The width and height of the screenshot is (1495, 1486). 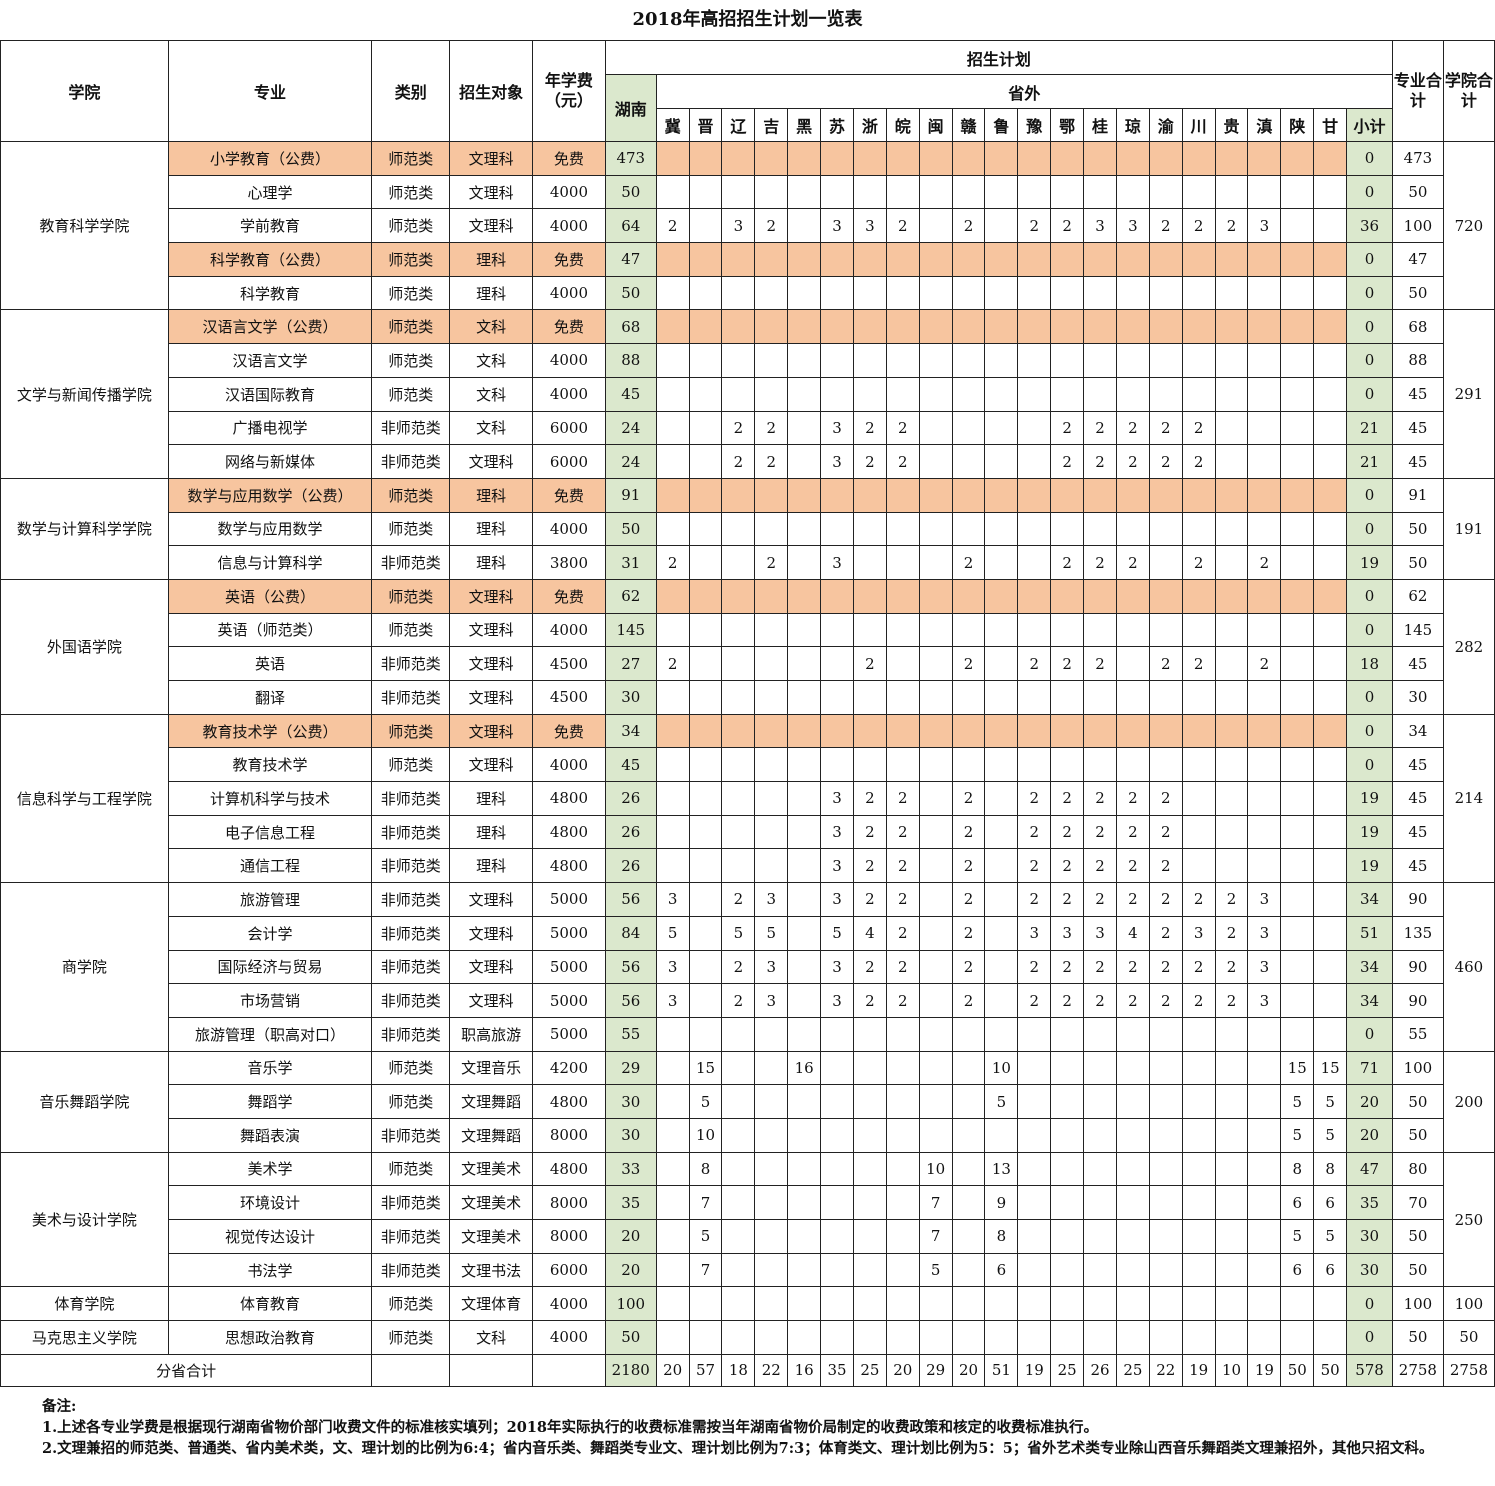 What do you see at coordinates (491, 1236) in the screenshot?
I see `target: 文理美术` at bounding box center [491, 1236].